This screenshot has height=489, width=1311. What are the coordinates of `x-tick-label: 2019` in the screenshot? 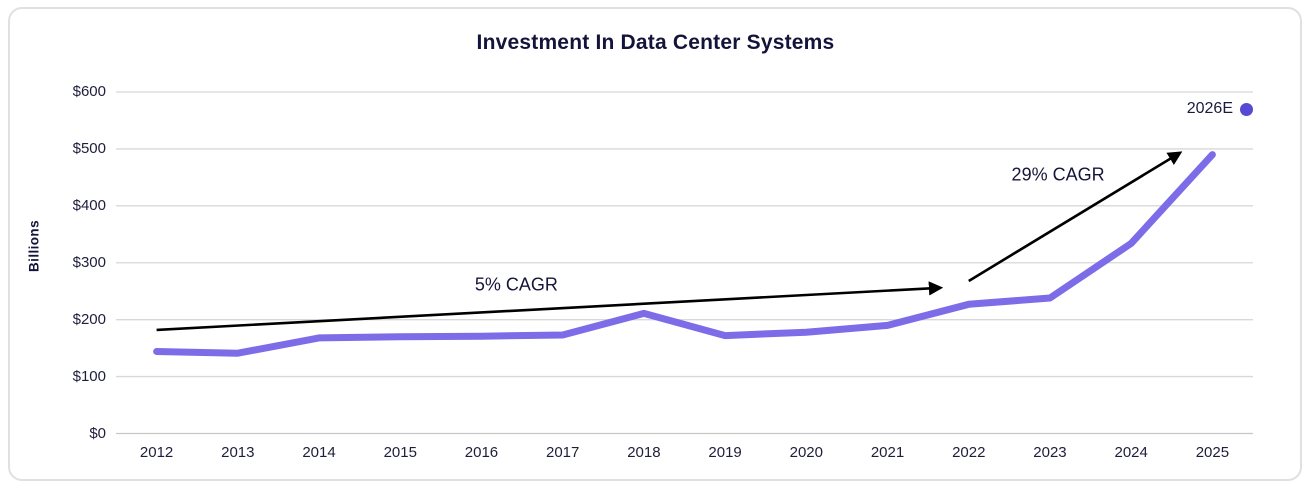 It's located at (725, 452).